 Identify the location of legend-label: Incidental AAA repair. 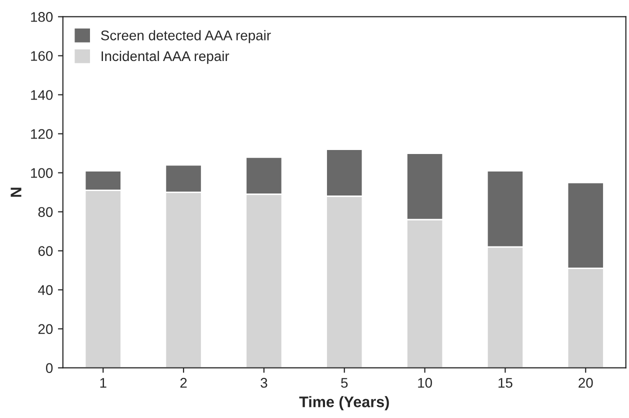
(166, 57).